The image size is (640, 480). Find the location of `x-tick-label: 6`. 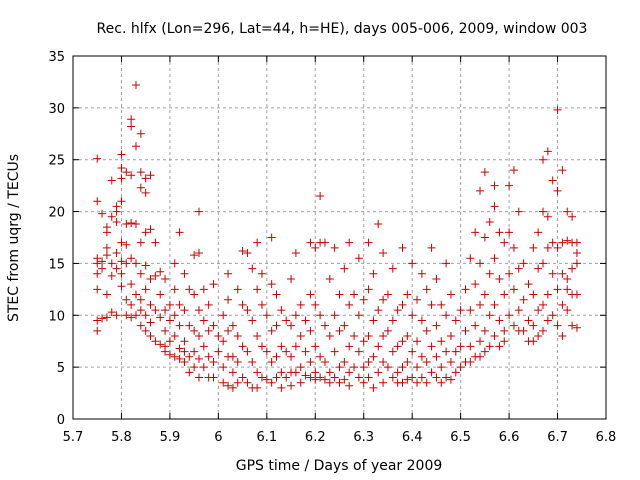

x-tick-label: 6 is located at coordinates (218, 437).